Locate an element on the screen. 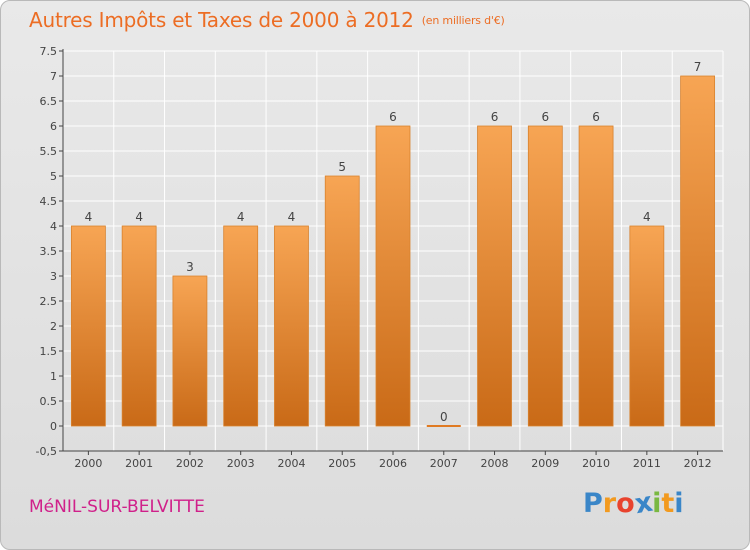 The width and height of the screenshot is (750, 550). data-label-2008: 6 is located at coordinates (495, 117).